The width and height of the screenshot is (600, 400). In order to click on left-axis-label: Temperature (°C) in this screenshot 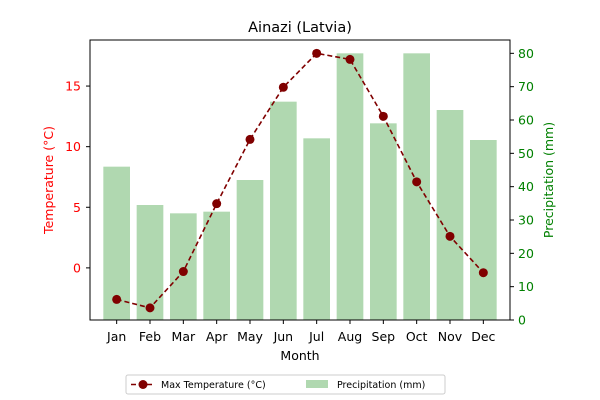, I will do `click(48, 180)`.